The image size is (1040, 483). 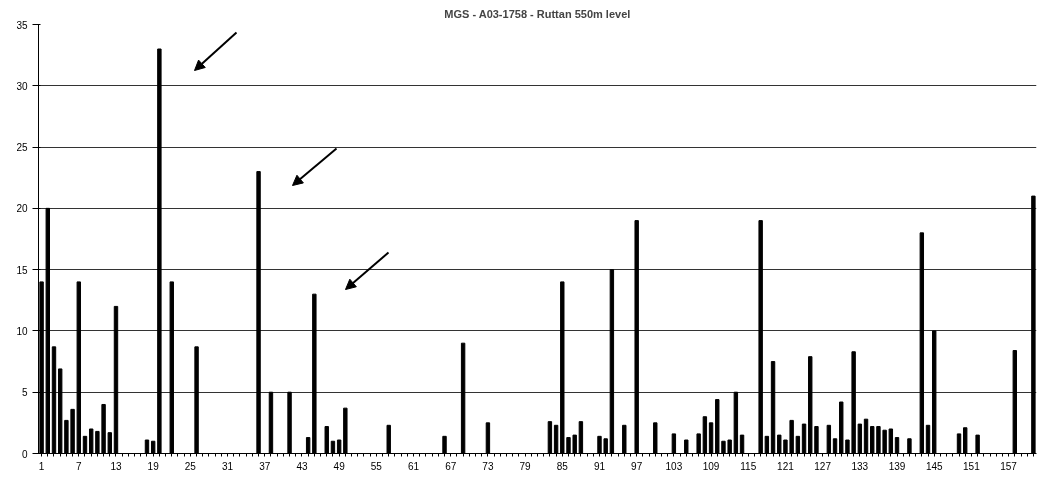 What do you see at coordinates (413, 466) in the screenshot?
I see `x-tick-label: 61` at bounding box center [413, 466].